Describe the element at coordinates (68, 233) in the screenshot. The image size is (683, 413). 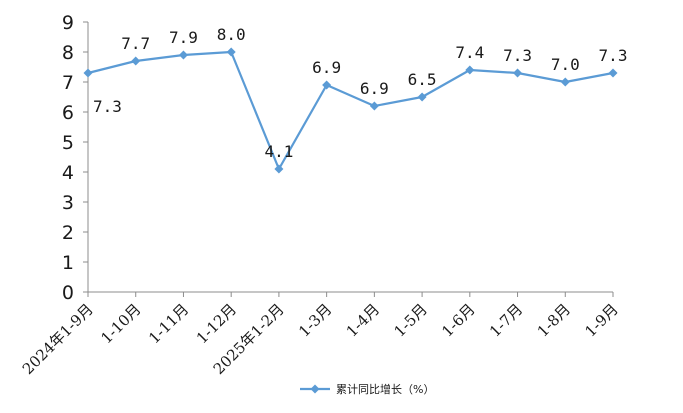
I see `y-tick-label: 2` at that location.